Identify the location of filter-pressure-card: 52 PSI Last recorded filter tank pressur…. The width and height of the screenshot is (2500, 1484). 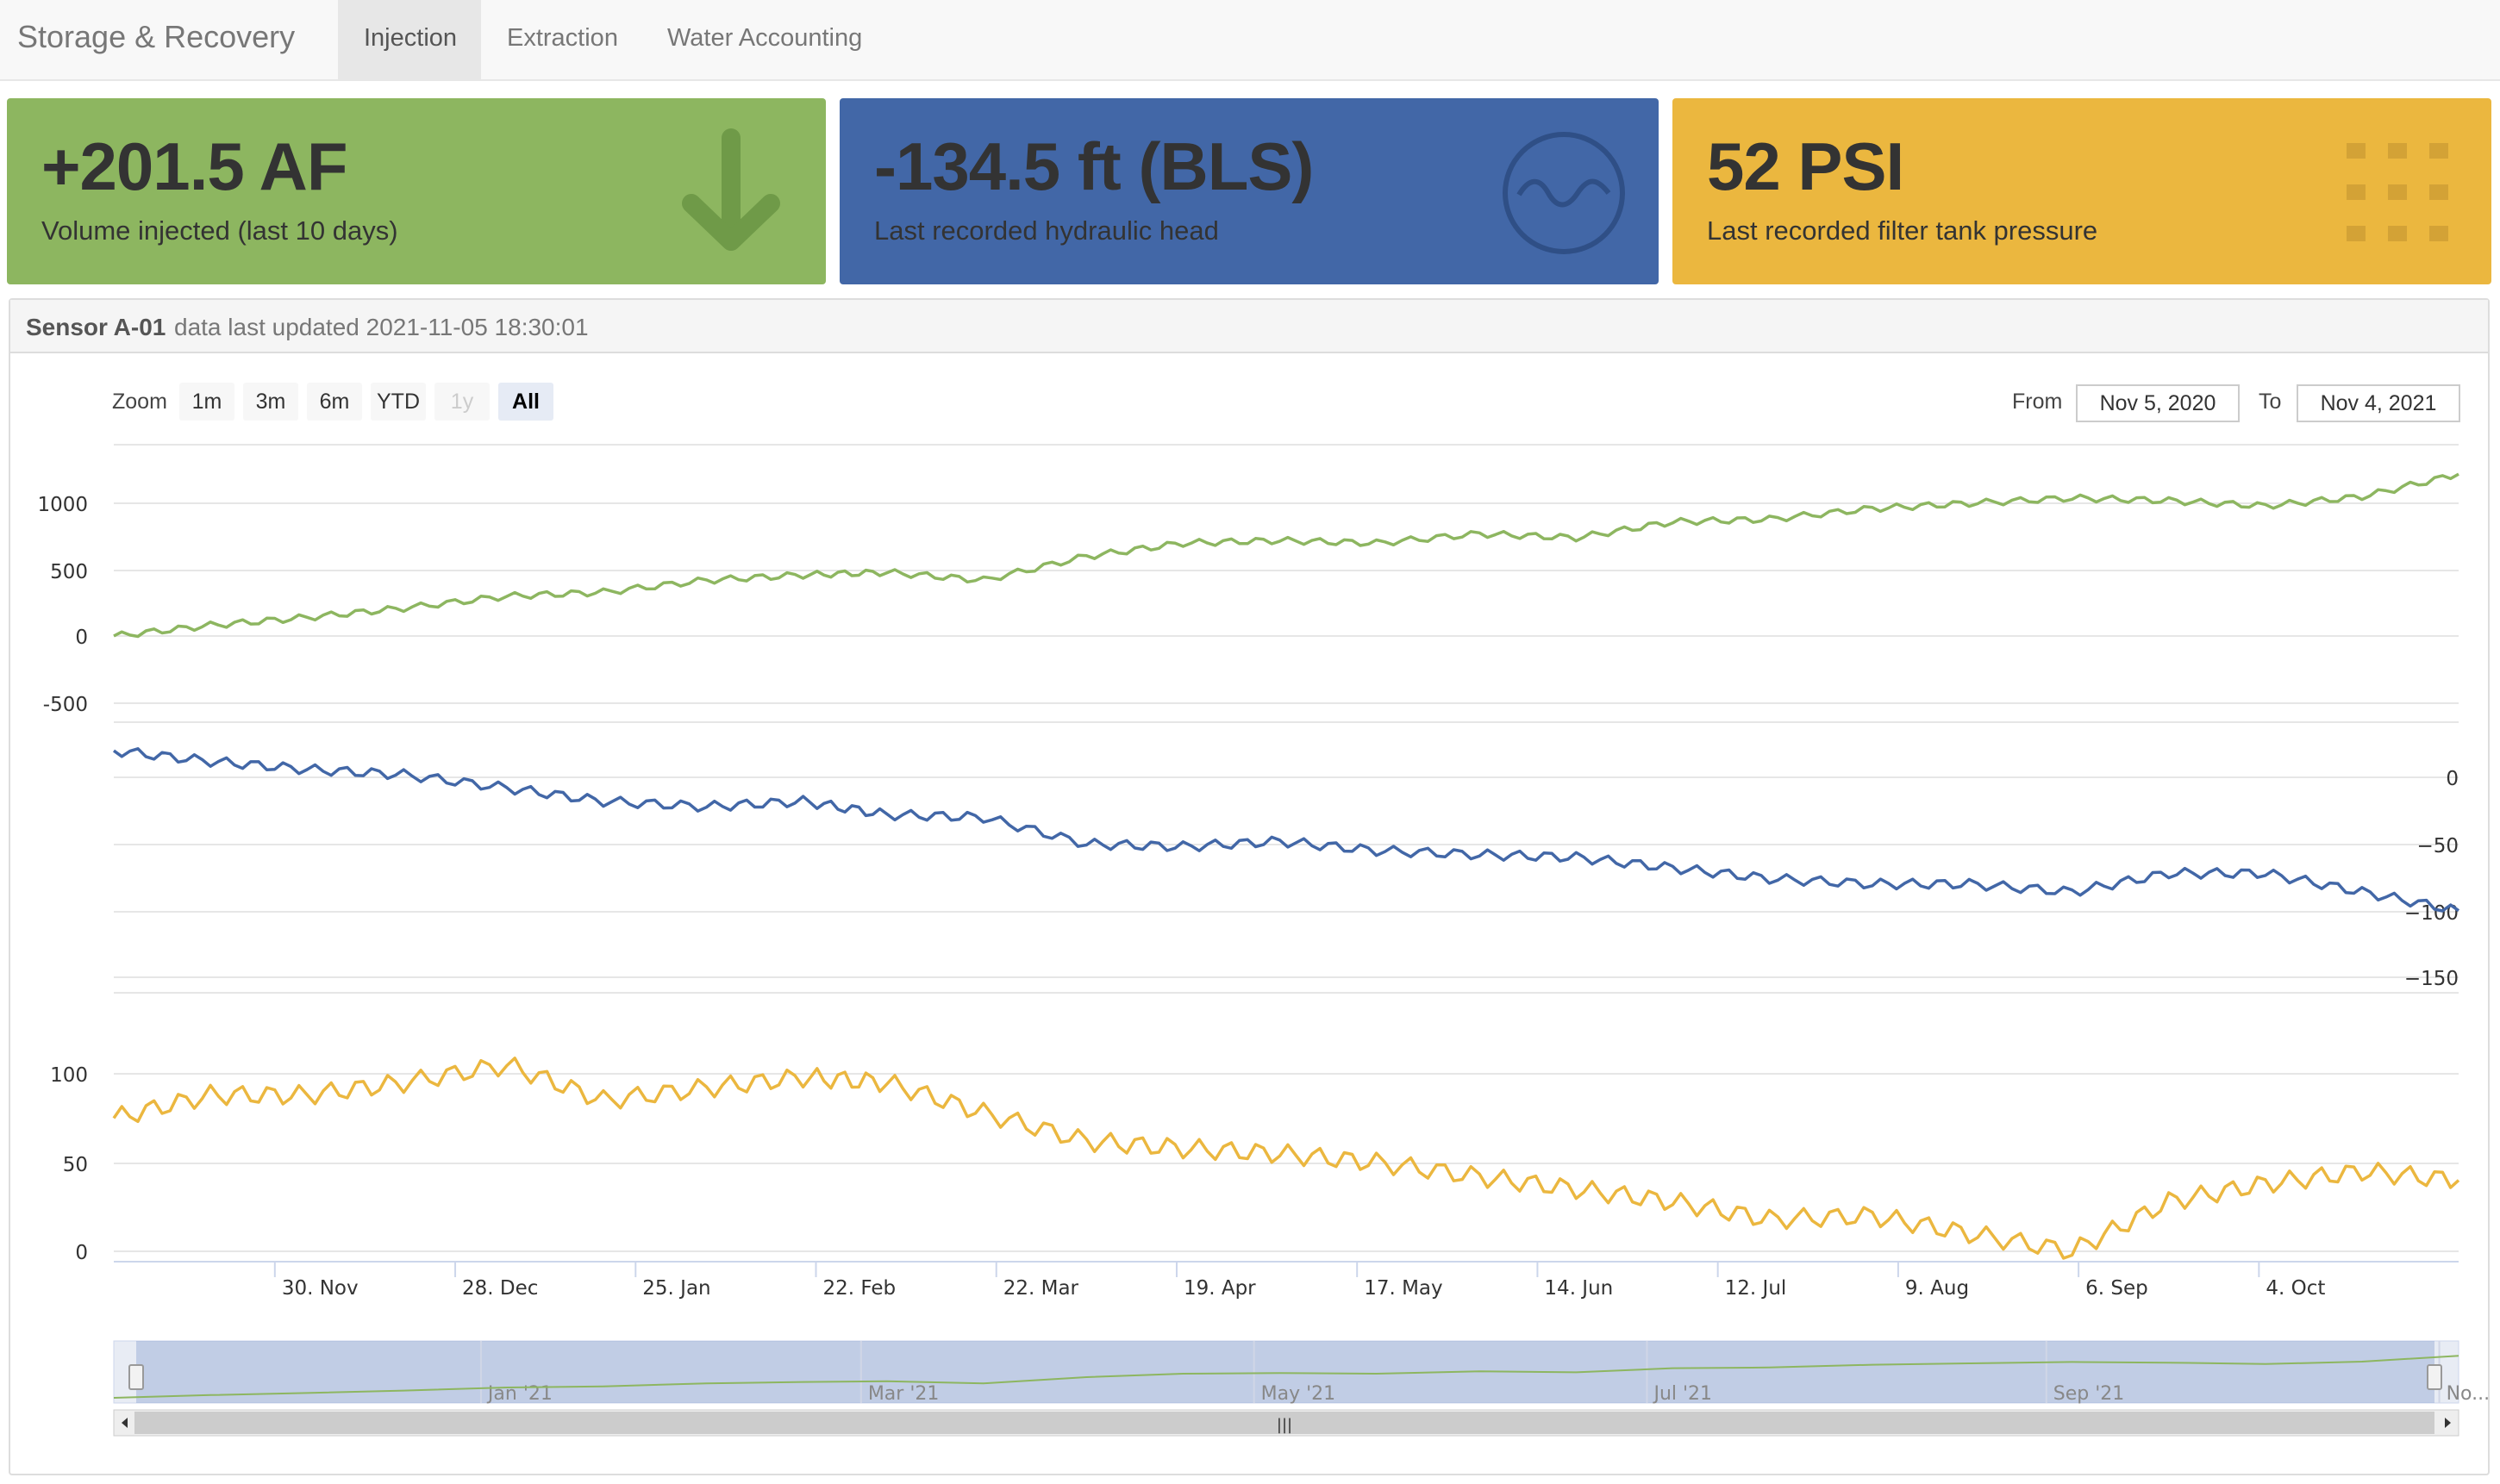
(2081, 191).